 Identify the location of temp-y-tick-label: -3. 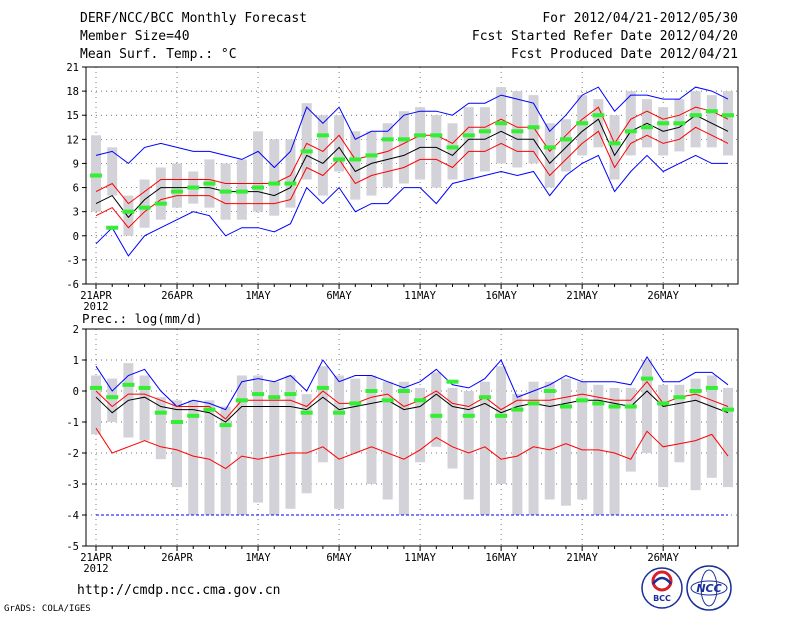
(72, 261).